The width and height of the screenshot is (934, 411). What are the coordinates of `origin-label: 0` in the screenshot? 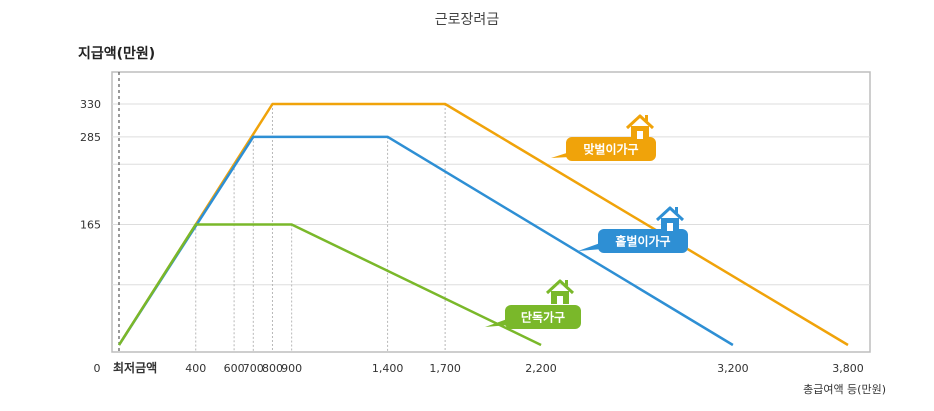 It's located at (97, 368).